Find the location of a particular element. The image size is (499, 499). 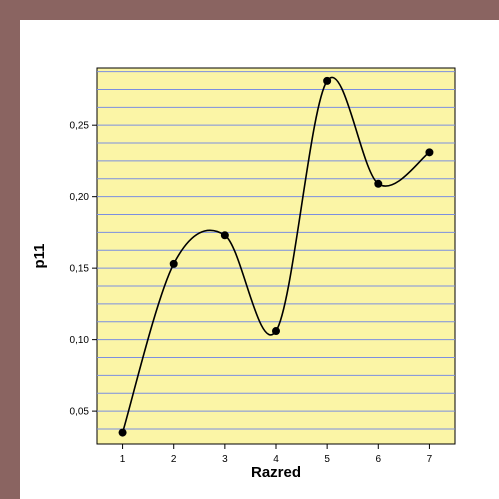

y-tick-label: 0,15 is located at coordinates (80, 269).